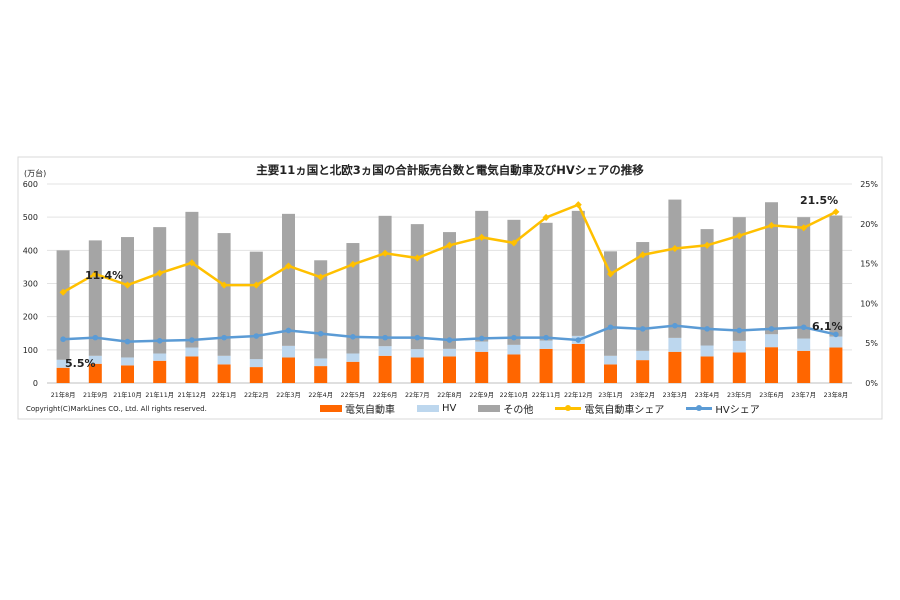  I want to click on y2-tick-label: 10%, so click(869, 303).